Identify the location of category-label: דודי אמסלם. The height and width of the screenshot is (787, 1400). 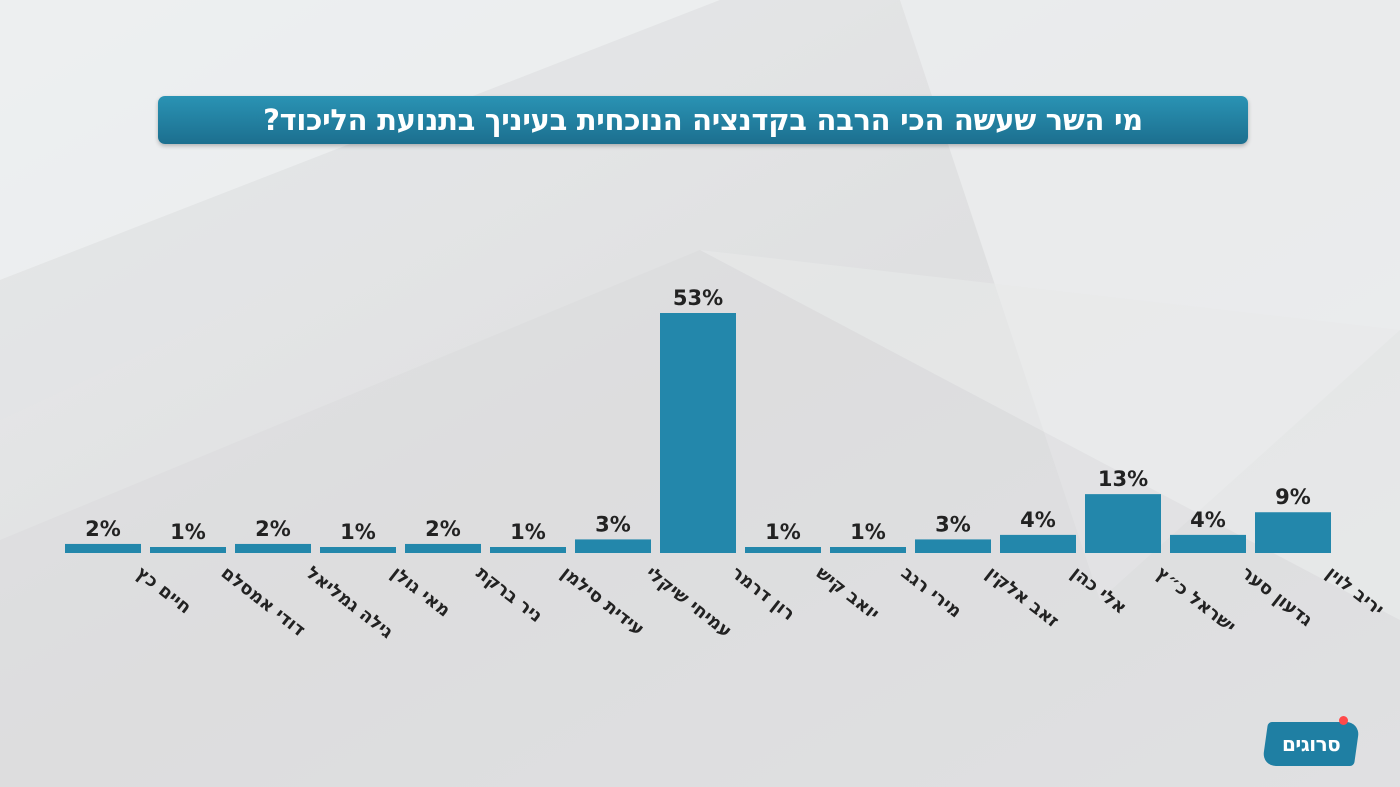
(263, 601).